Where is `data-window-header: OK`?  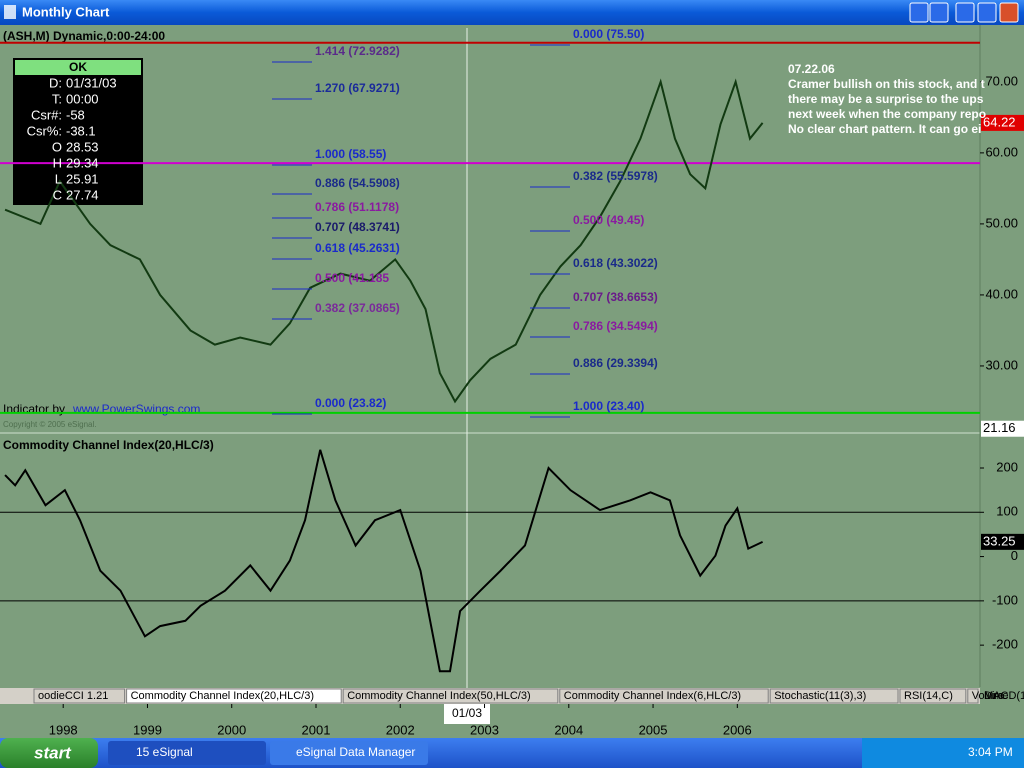
data-window-header: OK is located at coordinates (78, 67).